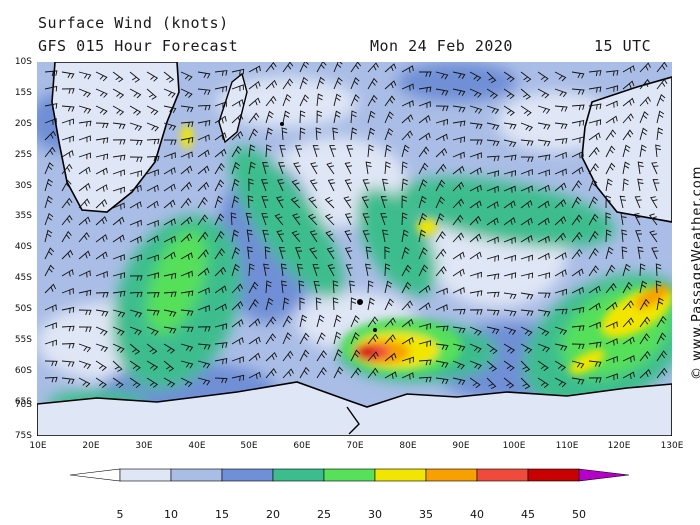  I want to click on lon-label: 40E, so click(197, 446).